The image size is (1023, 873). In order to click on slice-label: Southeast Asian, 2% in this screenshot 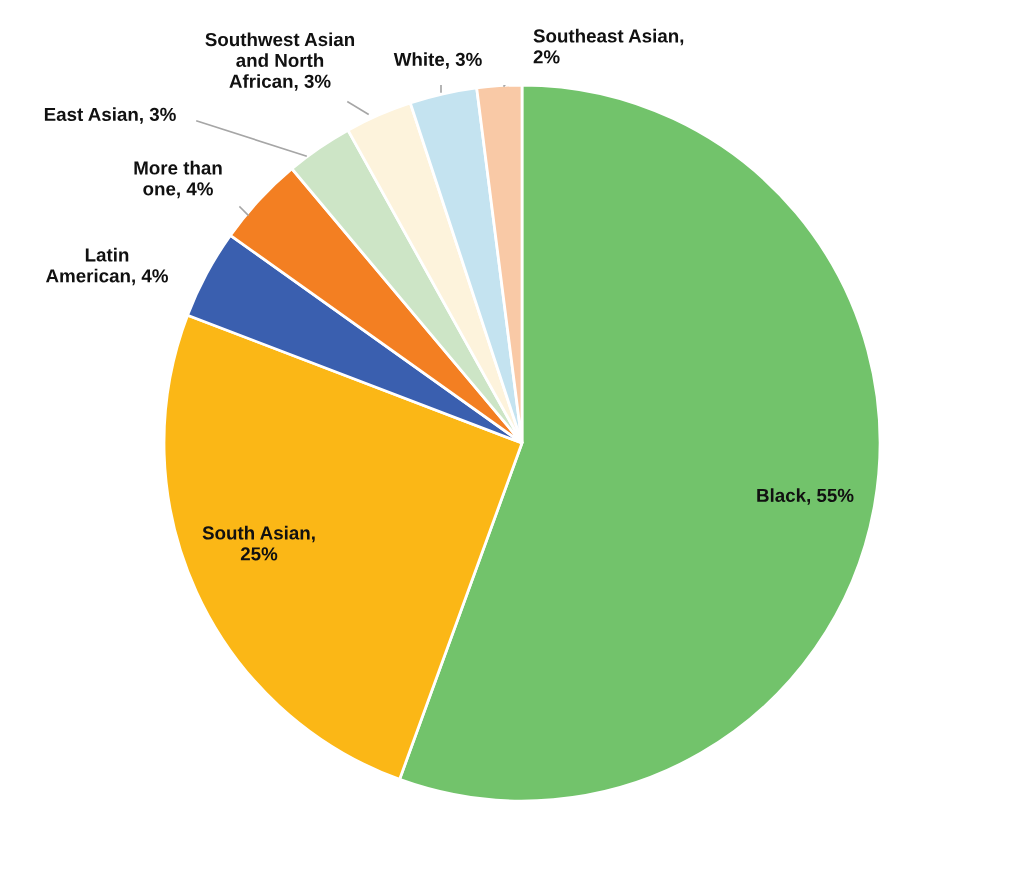, I will do `click(608, 46)`.